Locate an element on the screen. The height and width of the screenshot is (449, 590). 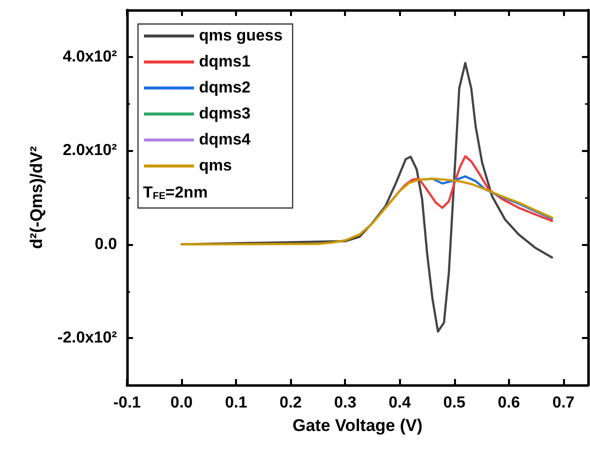
x-tick-label: 0.2 is located at coordinates (291, 403).